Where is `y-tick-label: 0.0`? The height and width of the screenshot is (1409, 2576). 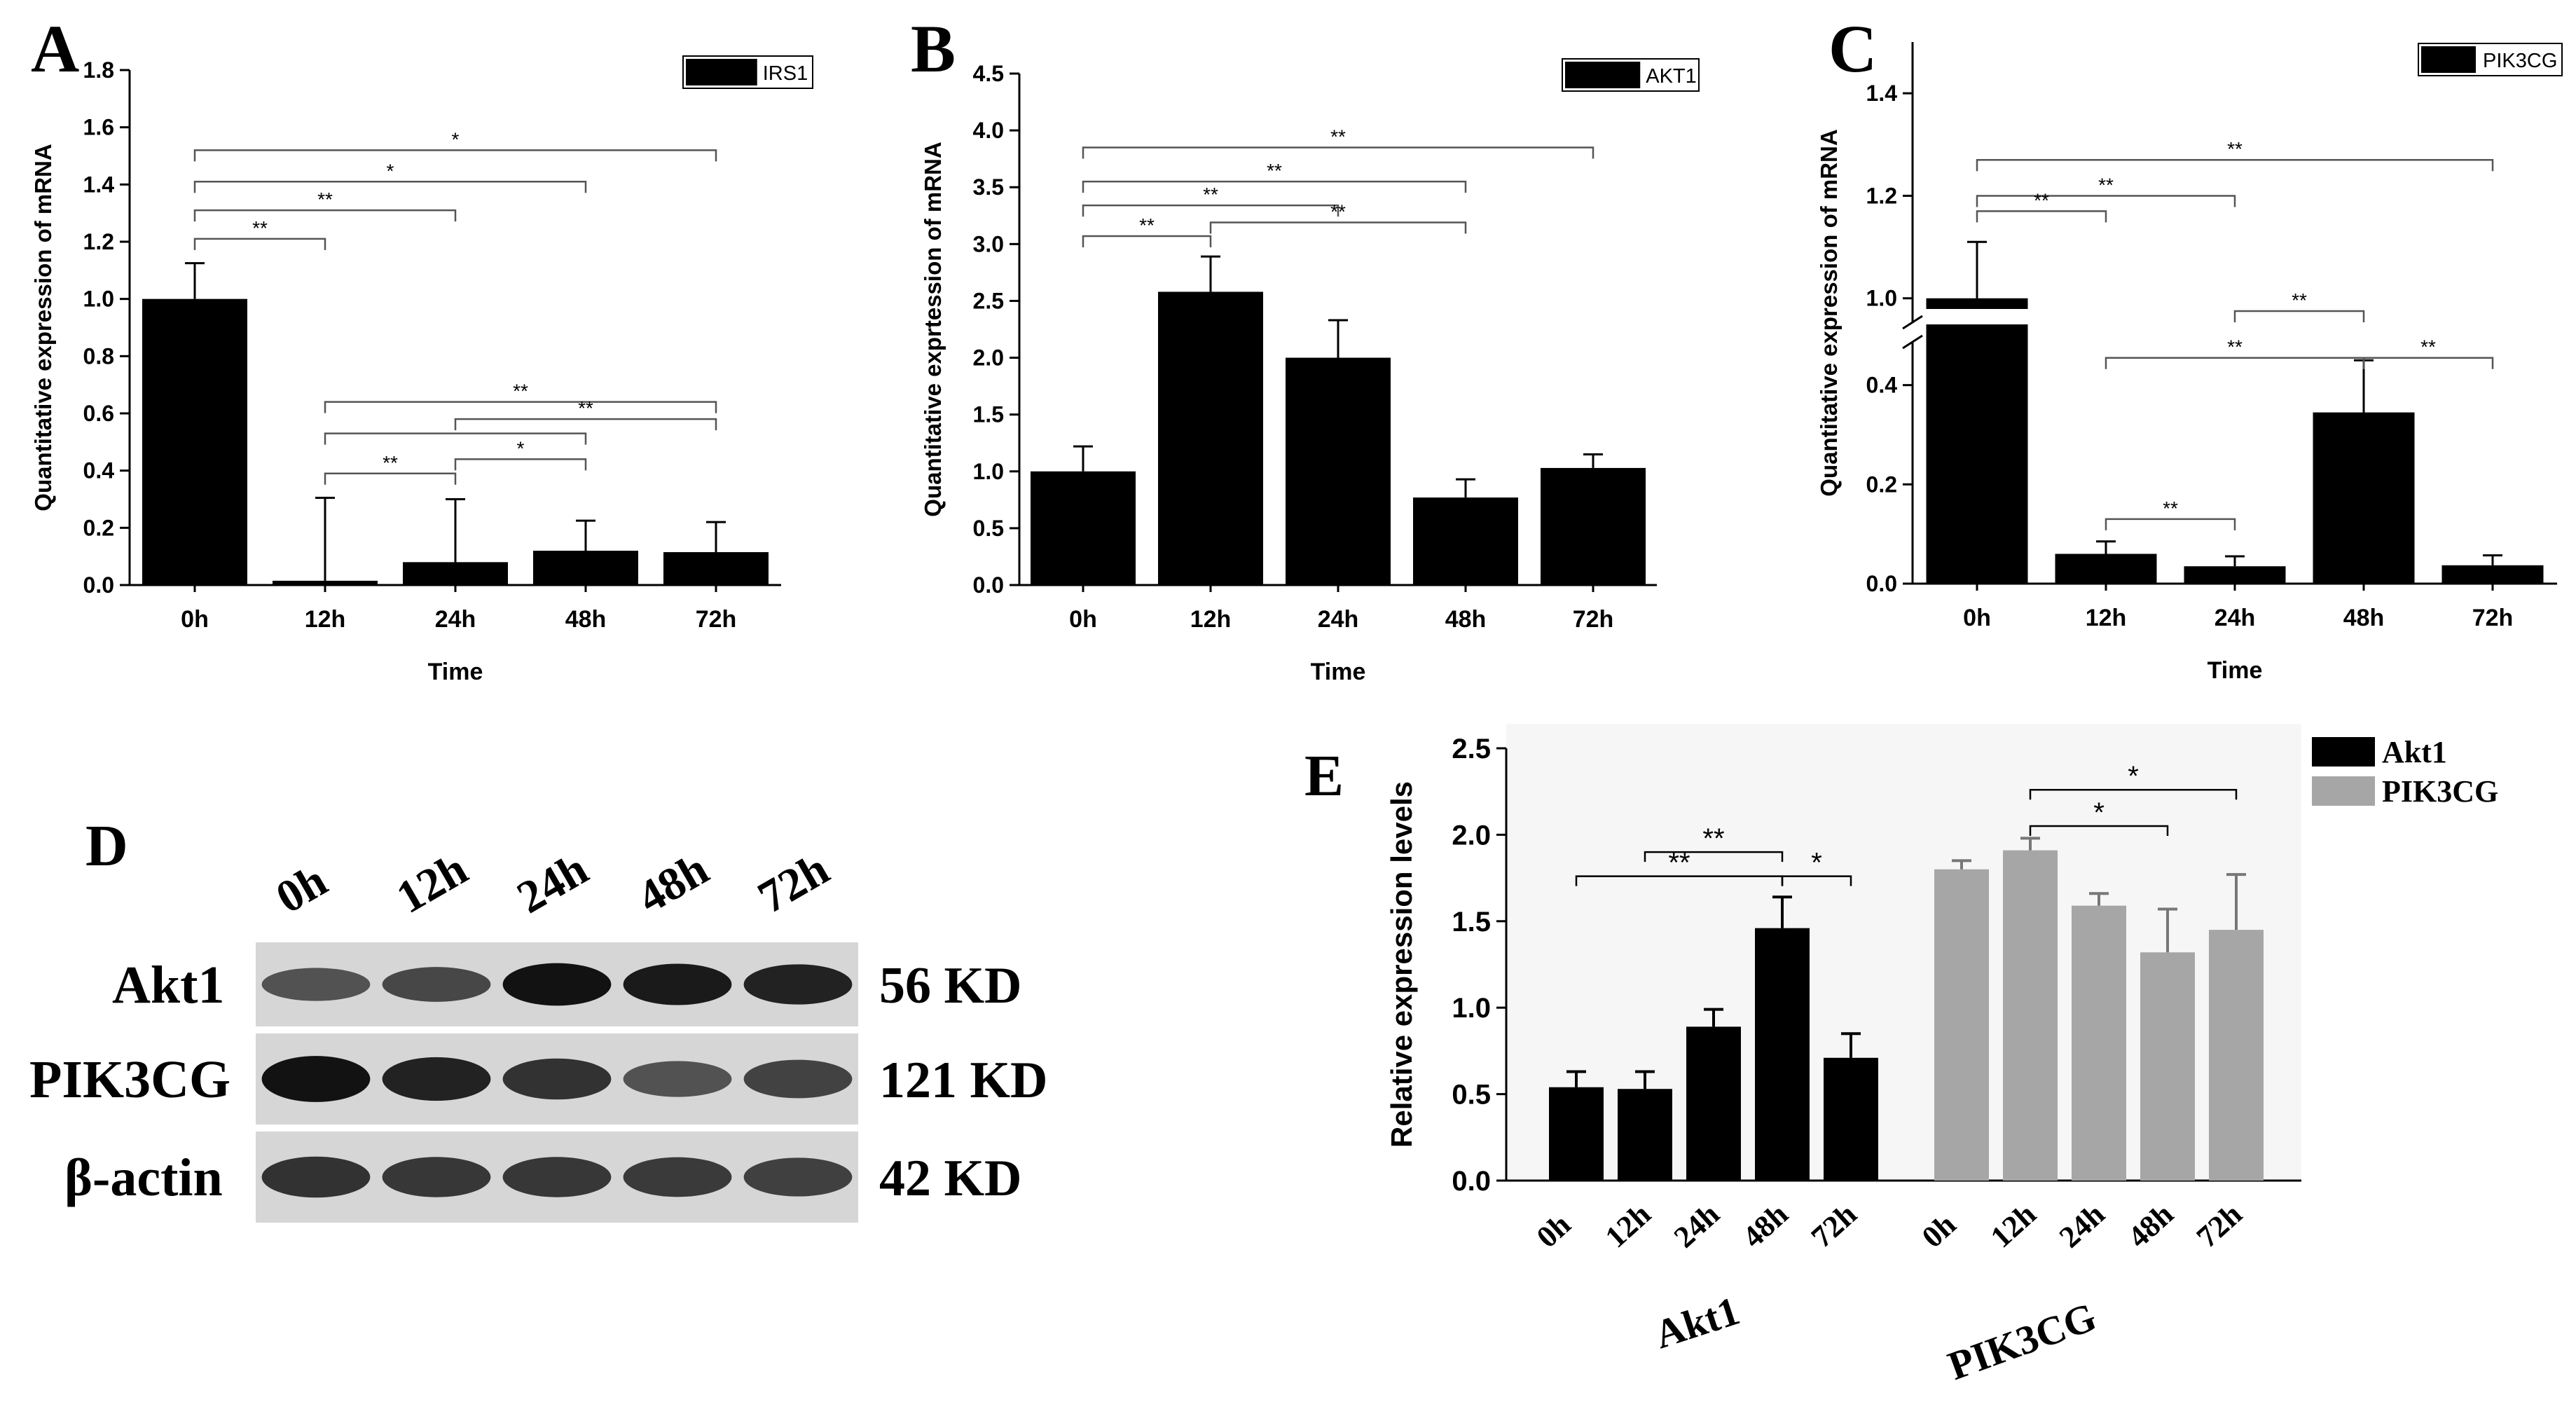
y-tick-label: 0.0 is located at coordinates (1881, 583).